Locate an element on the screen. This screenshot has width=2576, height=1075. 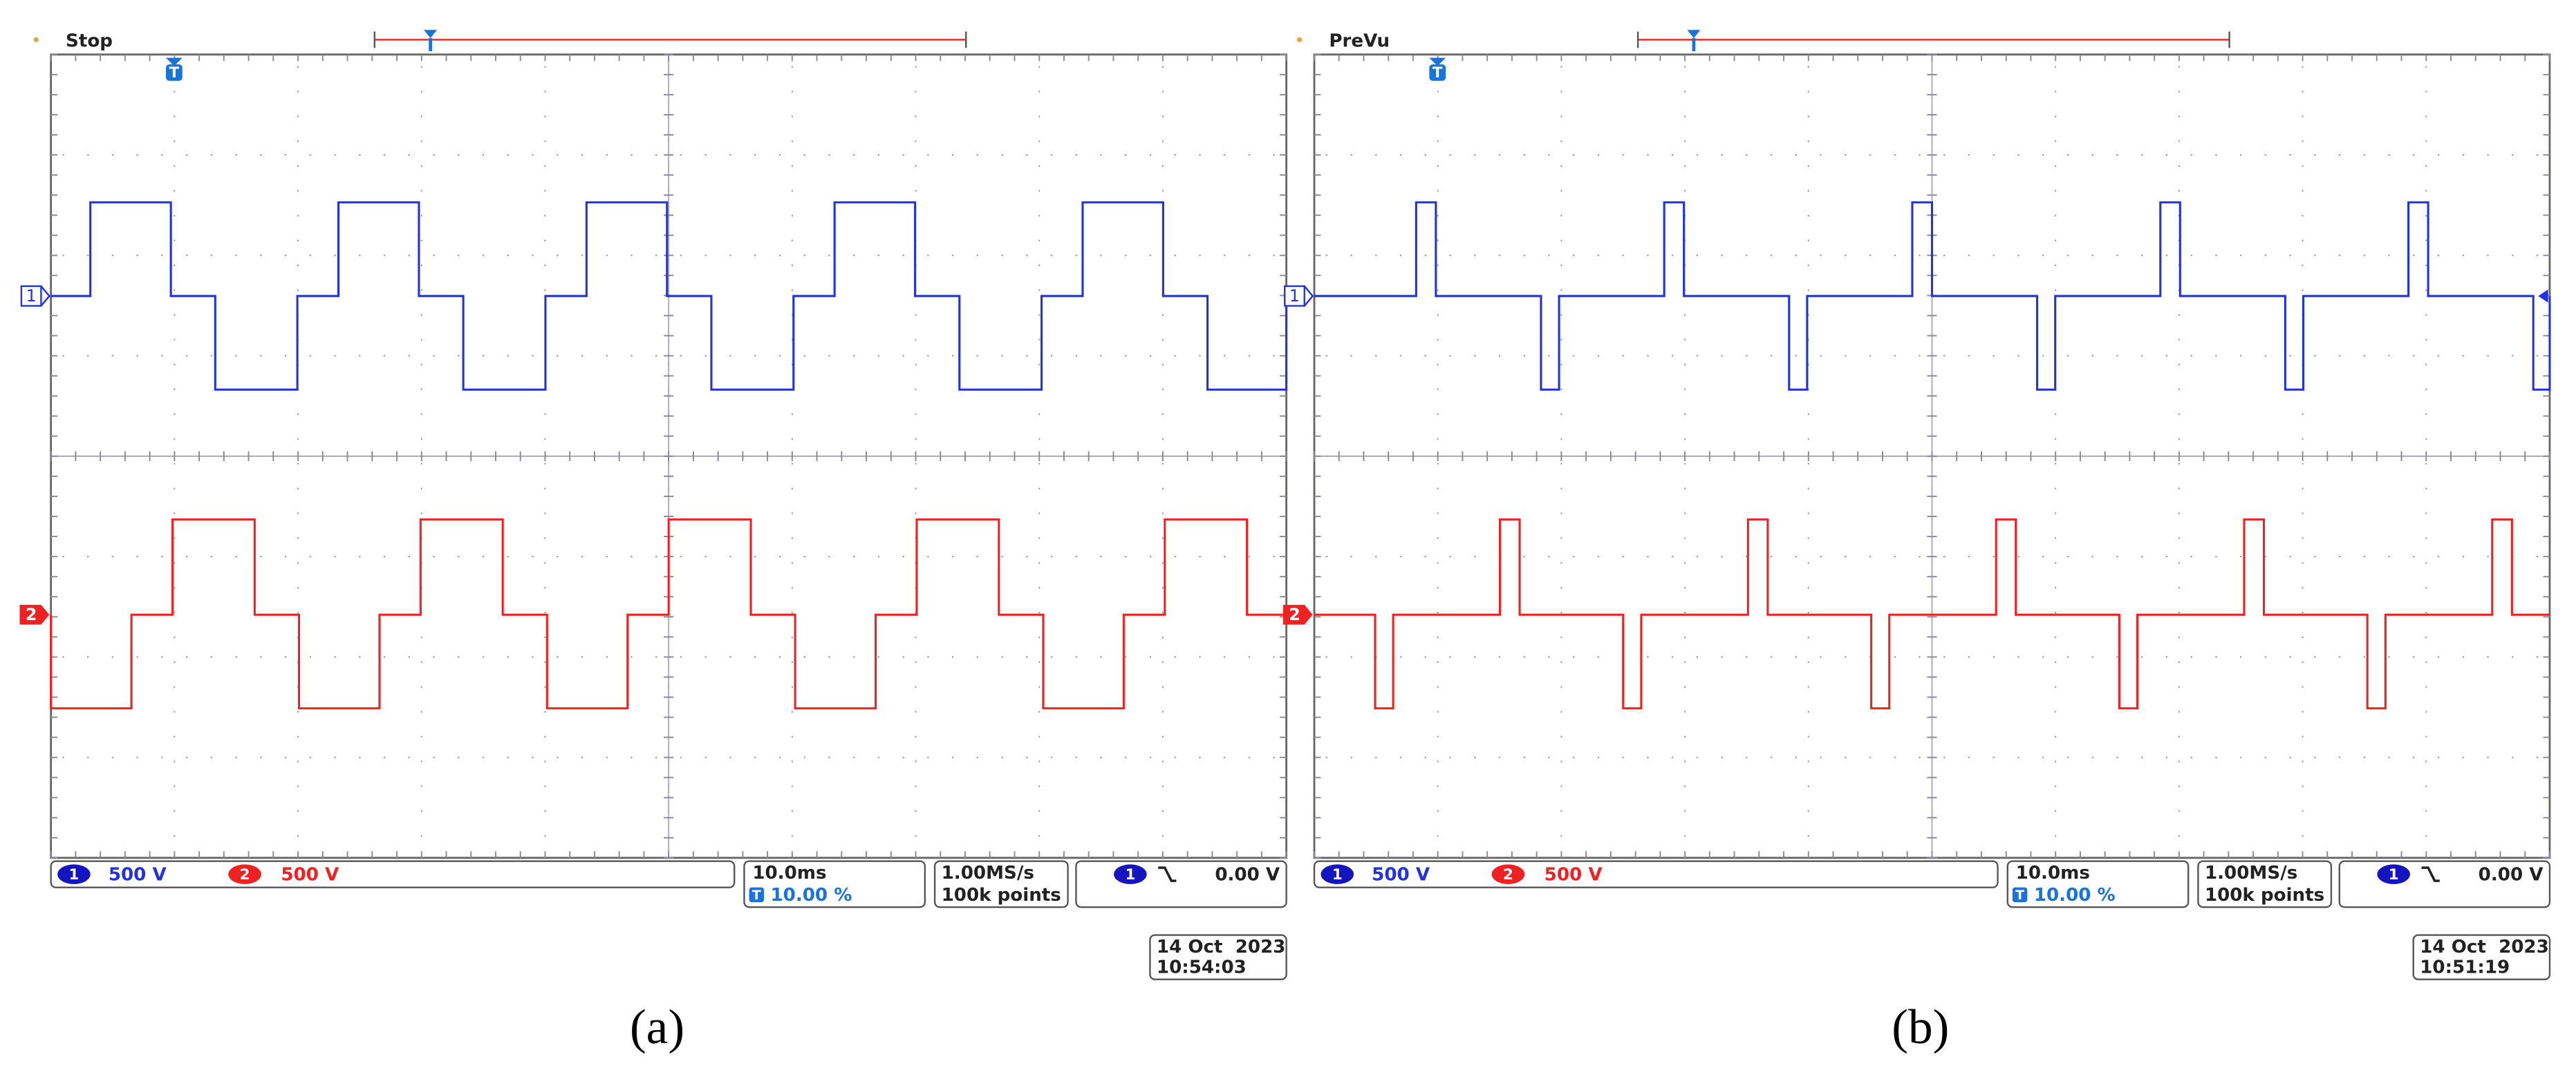
status-label: Stop is located at coordinates (89, 40).